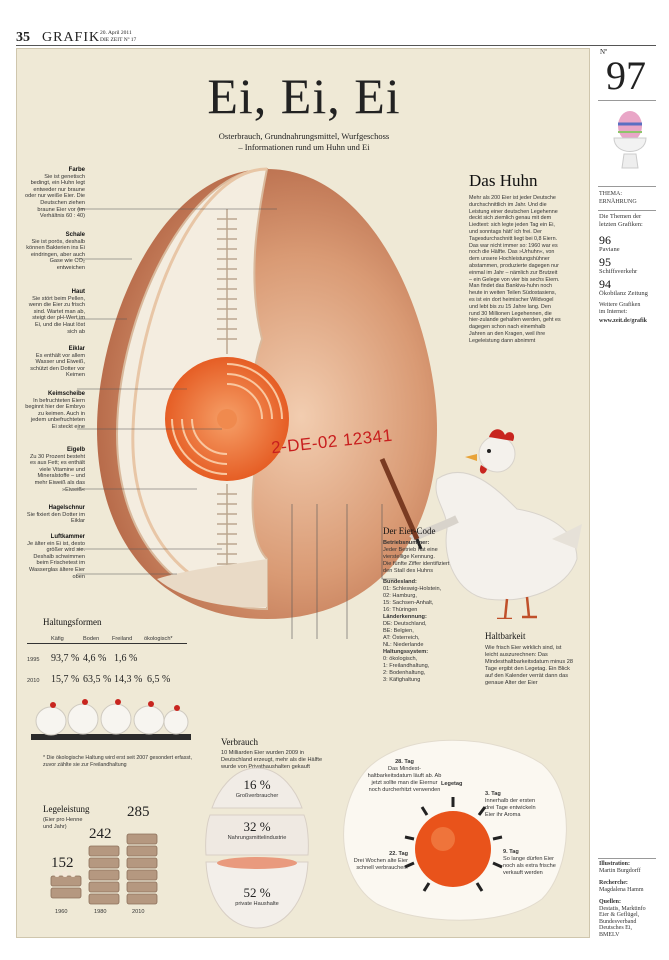 The width and height of the screenshot is (669, 960). I want to click on code-leader-lines, so click(344, 571).